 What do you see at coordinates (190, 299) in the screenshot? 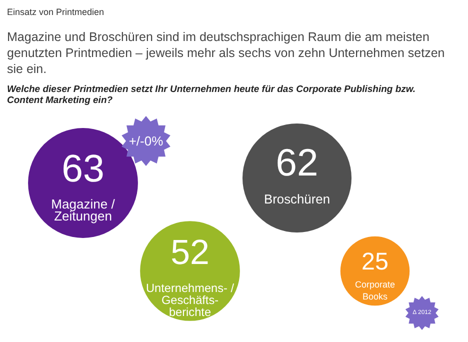
I see `category-label: Unternehmens- / Geschäfts- berichte` at bounding box center [190, 299].